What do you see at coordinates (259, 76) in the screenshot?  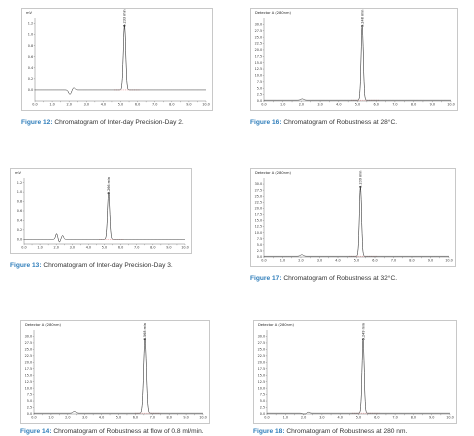 I see `y-tick-label: 10.0` at bounding box center [259, 76].